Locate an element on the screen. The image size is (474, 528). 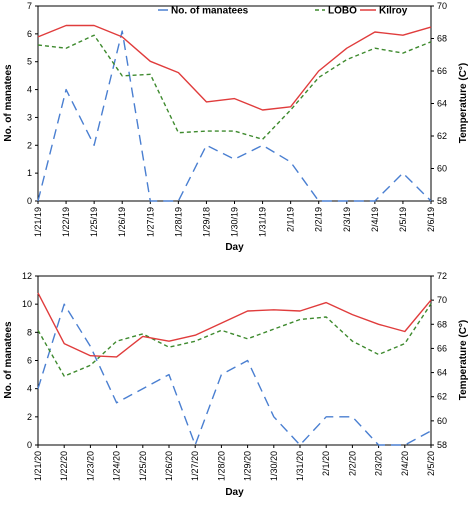
x-tick-label: 1/30/19 is located at coordinates (235, 222).